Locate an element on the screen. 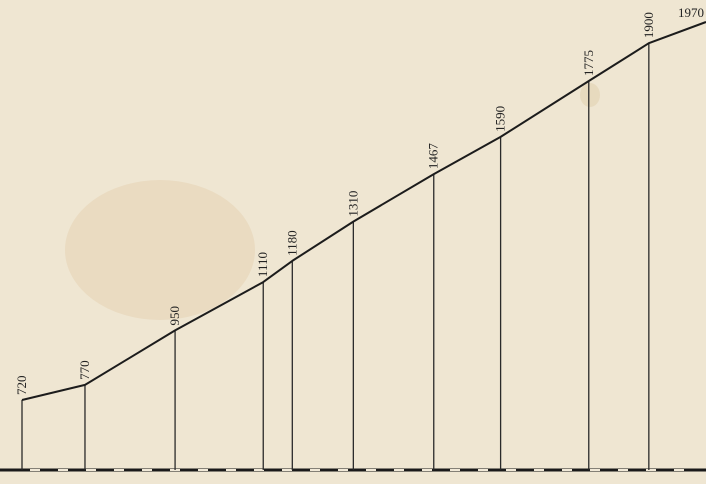  elevation-label-950: 950 is located at coordinates (174, 316).